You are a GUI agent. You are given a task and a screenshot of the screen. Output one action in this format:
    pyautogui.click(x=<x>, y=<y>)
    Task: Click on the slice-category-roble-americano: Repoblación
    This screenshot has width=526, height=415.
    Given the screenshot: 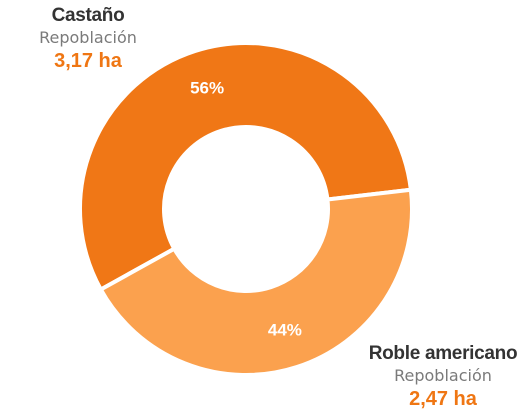 What is the action you would take?
    pyautogui.click(x=443, y=375)
    